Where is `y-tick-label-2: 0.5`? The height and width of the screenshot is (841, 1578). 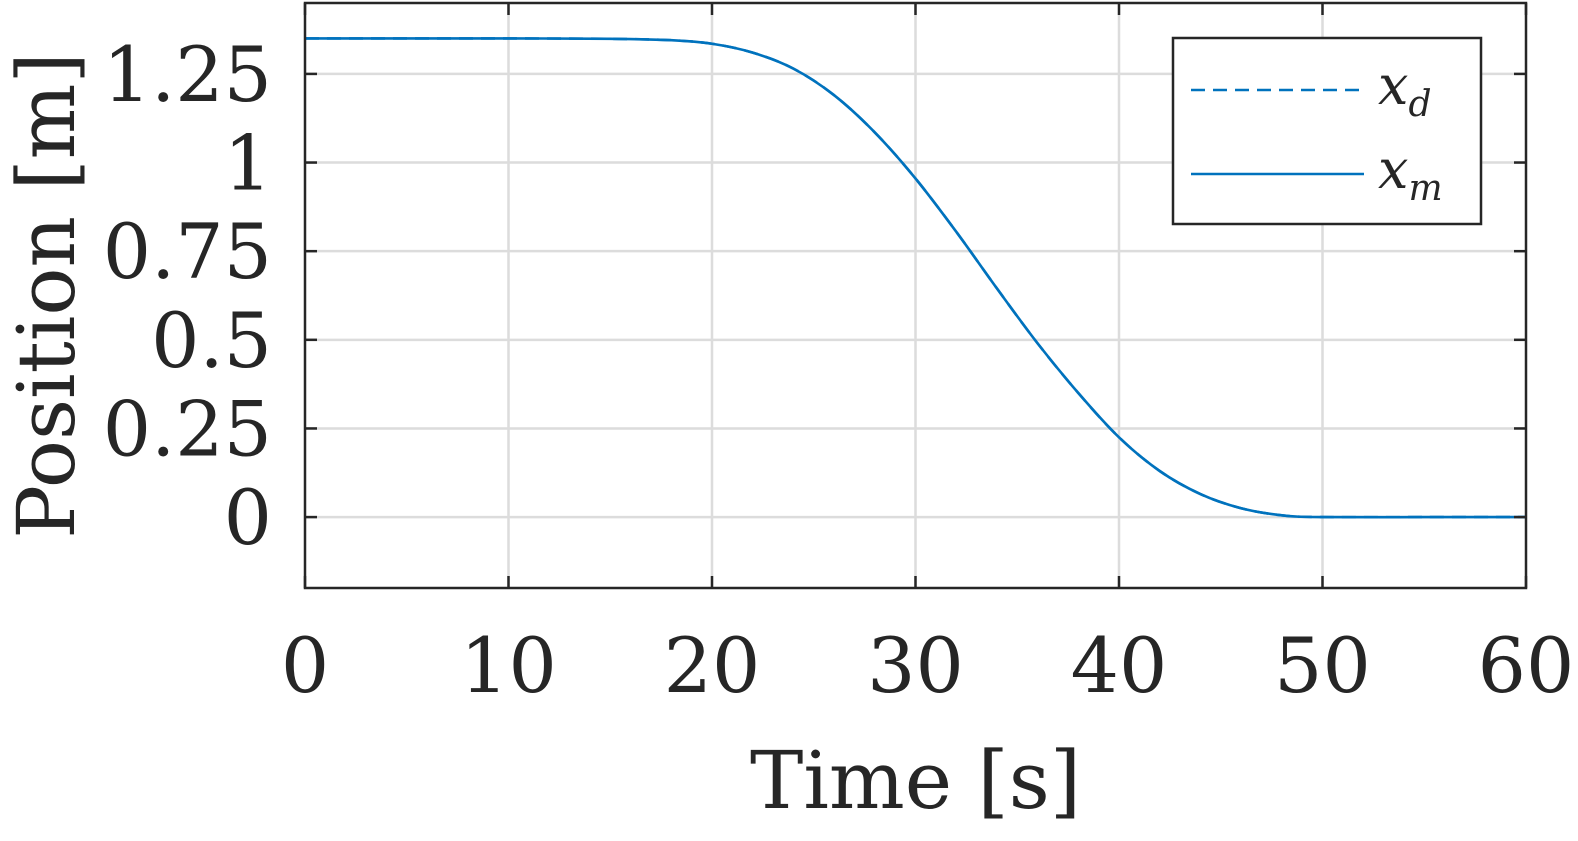
y-tick-label-2: 0.5 is located at coordinates (211, 340).